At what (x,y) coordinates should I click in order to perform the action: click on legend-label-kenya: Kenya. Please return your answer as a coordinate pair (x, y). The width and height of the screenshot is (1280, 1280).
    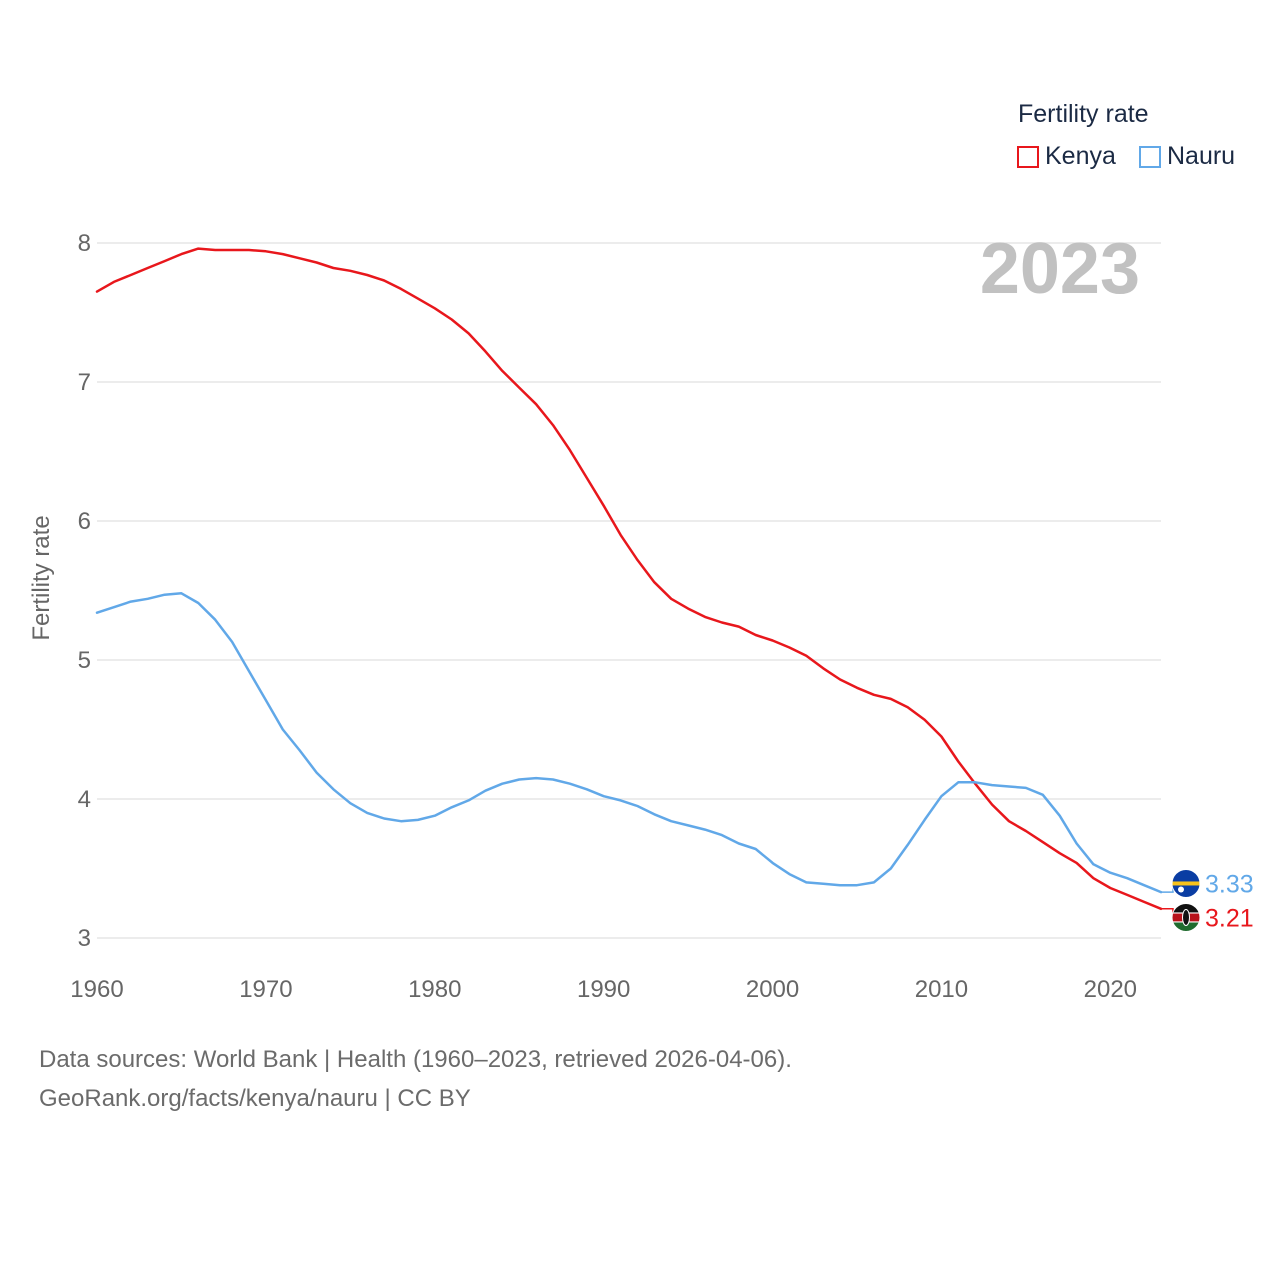
    Looking at the image, I should click on (1080, 156).